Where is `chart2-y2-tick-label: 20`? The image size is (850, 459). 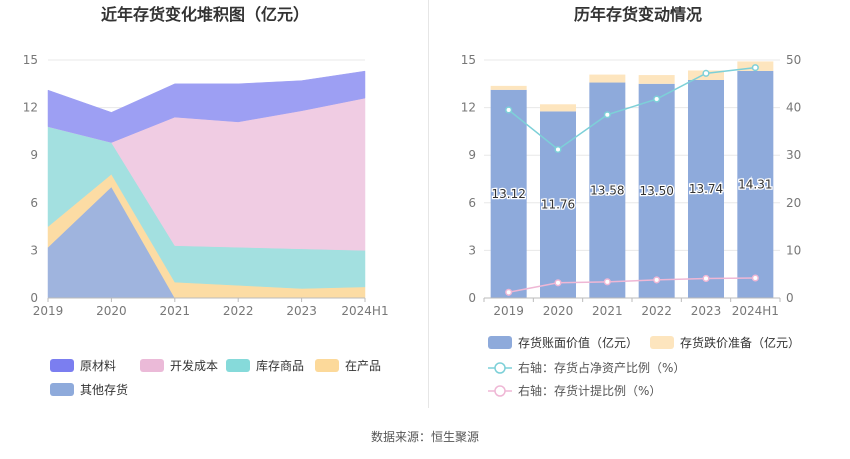
chart2-y2-tick-label: 20 is located at coordinates (793, 203).